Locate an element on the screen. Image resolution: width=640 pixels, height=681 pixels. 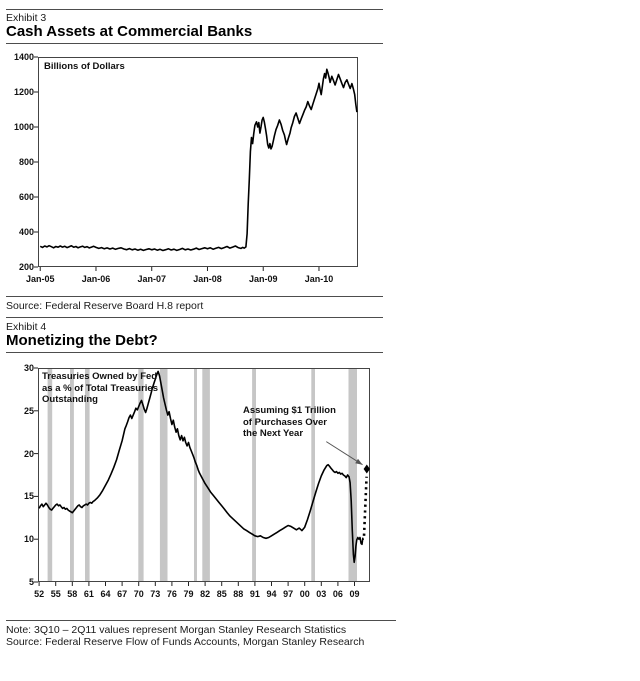
x-axis-tick-label: 73 is located at coordinates (155, 594).